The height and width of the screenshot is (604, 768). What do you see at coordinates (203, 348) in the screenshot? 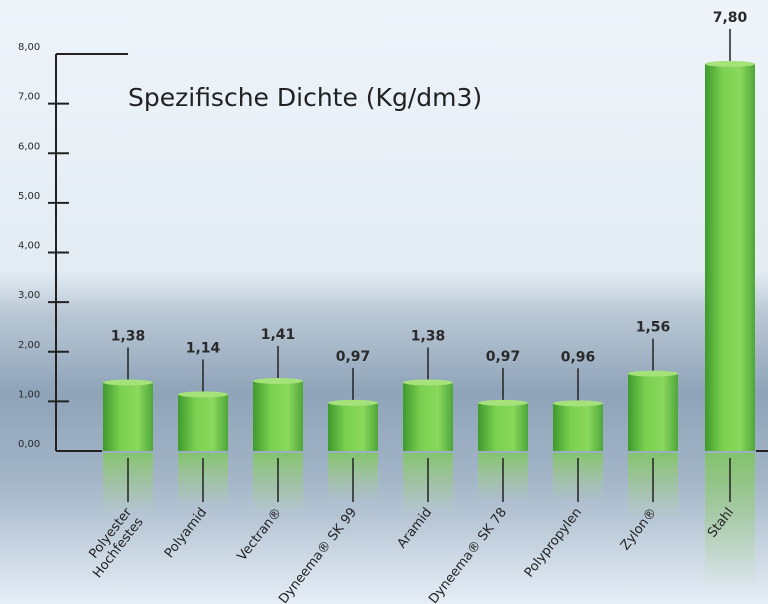
I see `value-label: 1,14` at bounding box center [203, 348].